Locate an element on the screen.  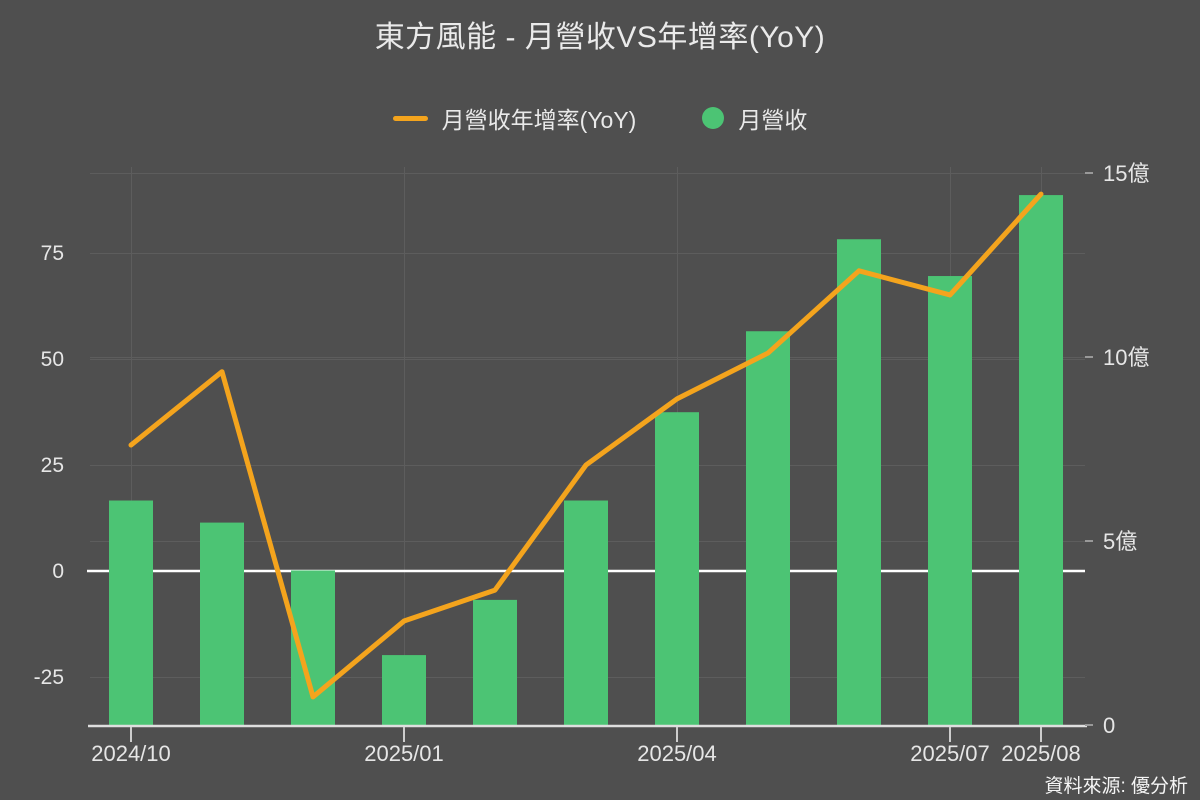
x-axis-label: 2025/07 is located at coordinates (950, 753).